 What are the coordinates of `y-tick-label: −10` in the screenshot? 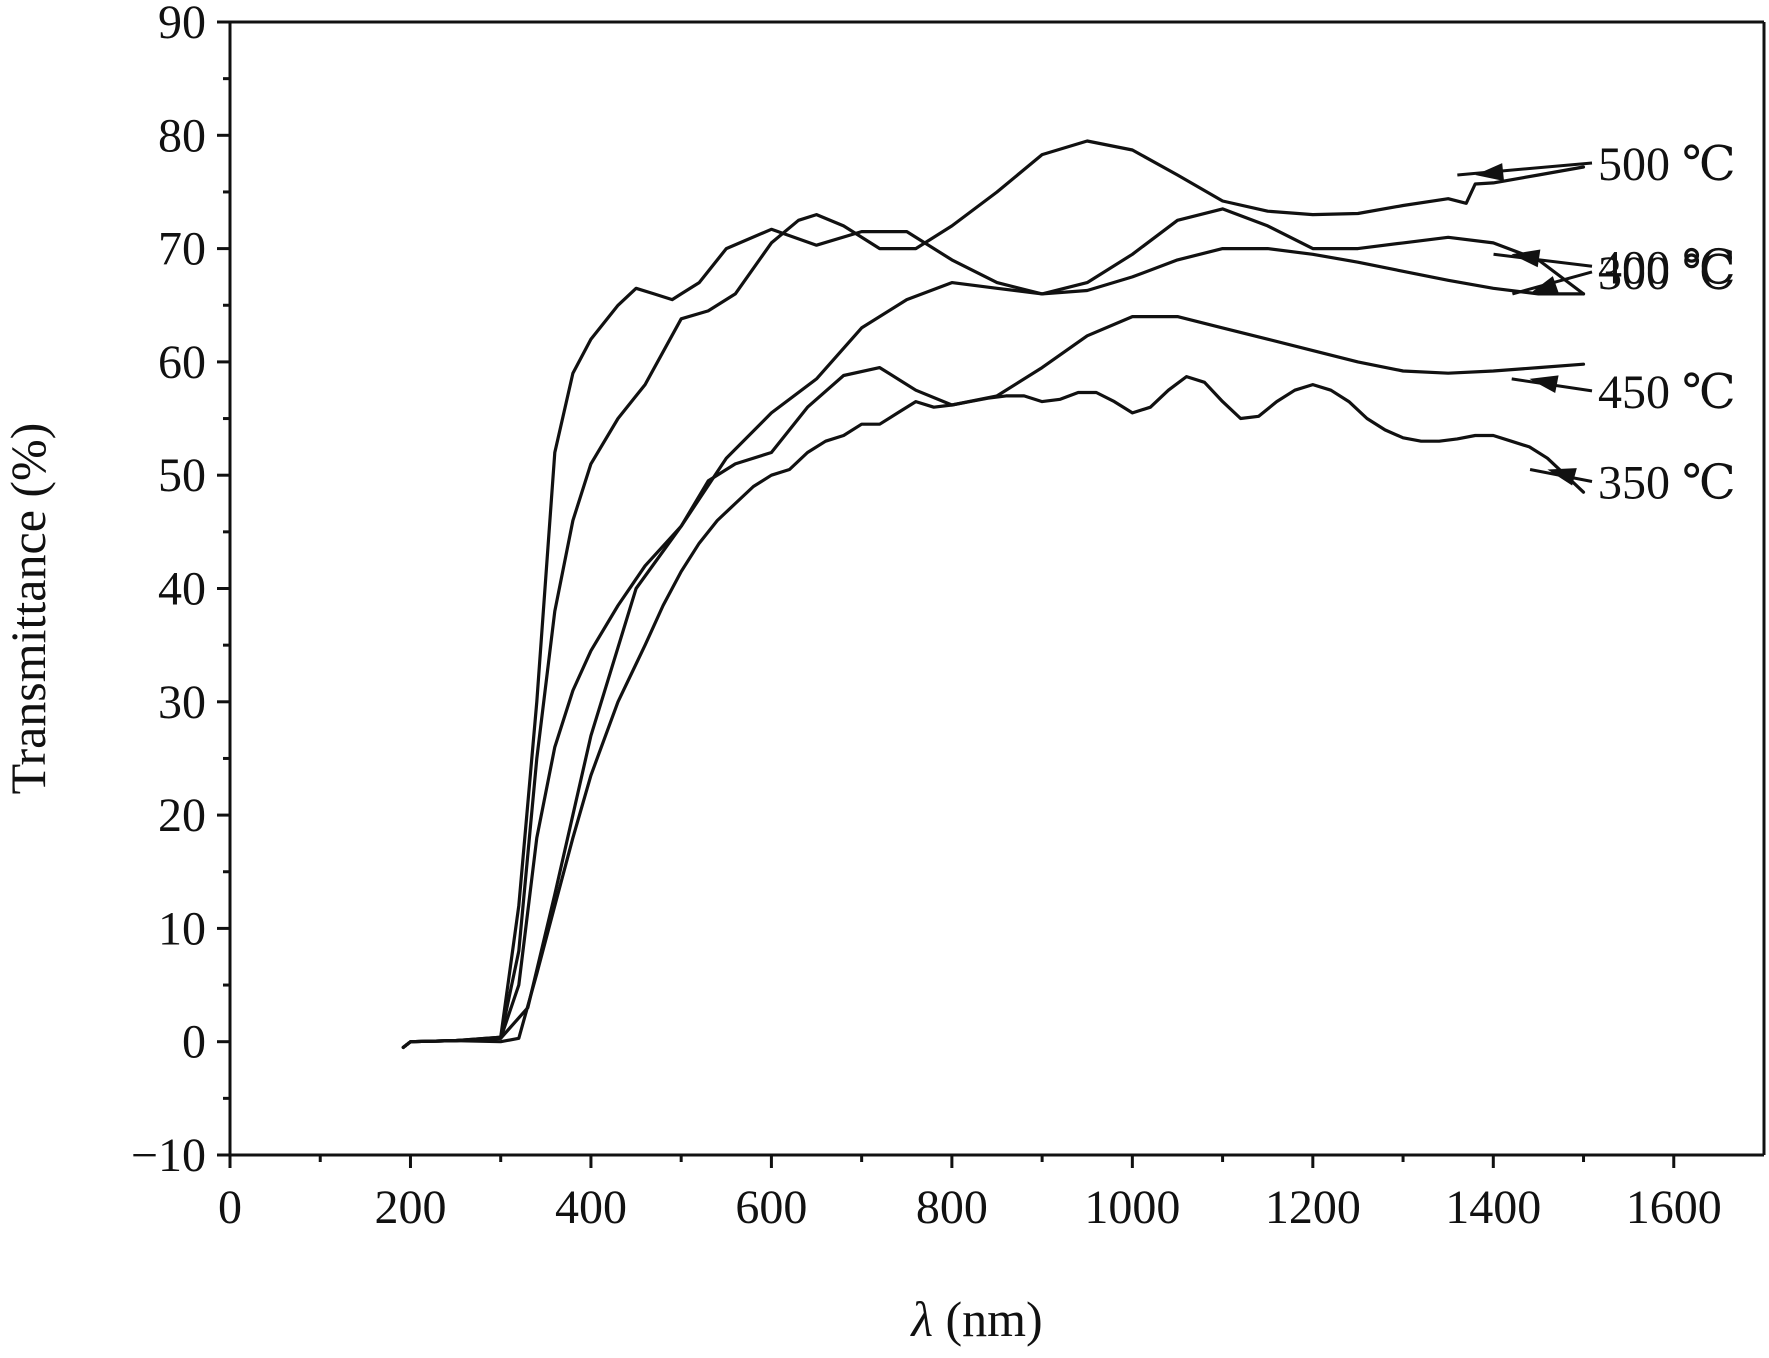 It's located at (168, 1155).